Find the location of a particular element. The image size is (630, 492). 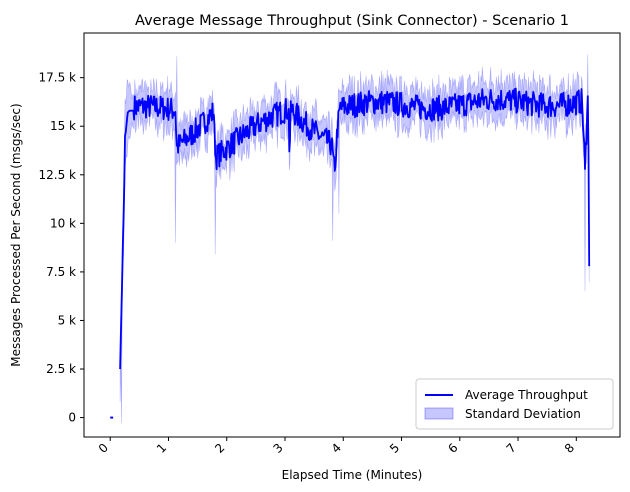

x-tick-label: 3 is located at coordinates (278, 448).